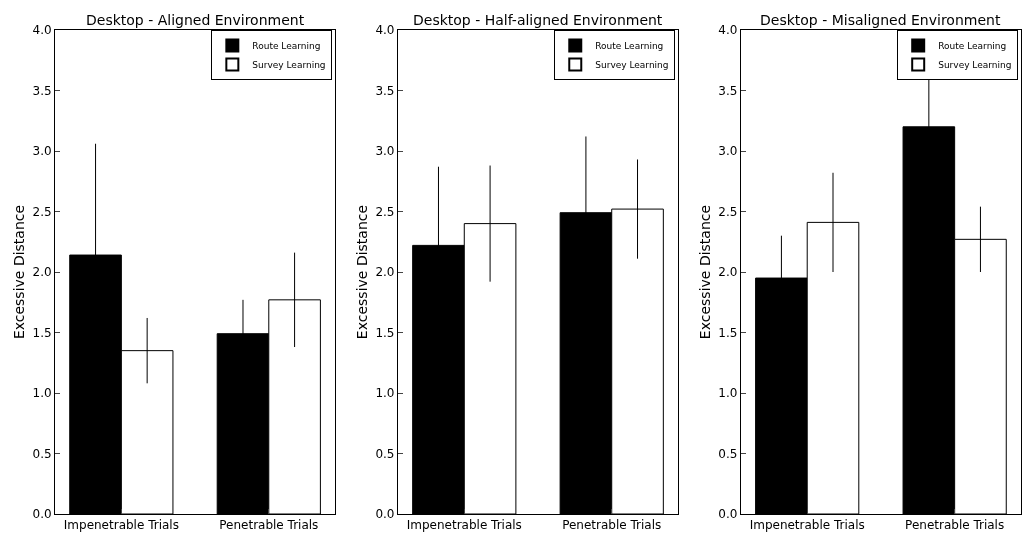 This screenshot has width=1031, height=544. What do you see at coordinates (195, 20) in the screenshot?
I see `chart-title: Desktop - Aligned Environment` at bounding box center [195, 20].